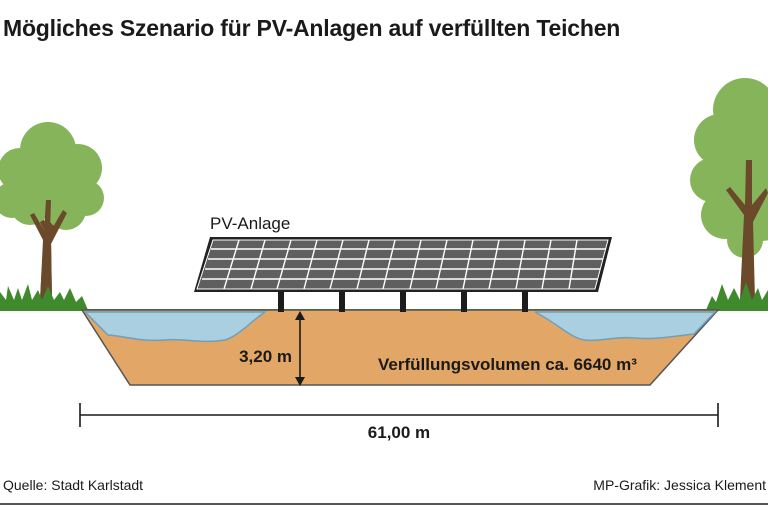 The height and width of the screenshot is (505, 768). I want to click on water-left, so click(175, 327).